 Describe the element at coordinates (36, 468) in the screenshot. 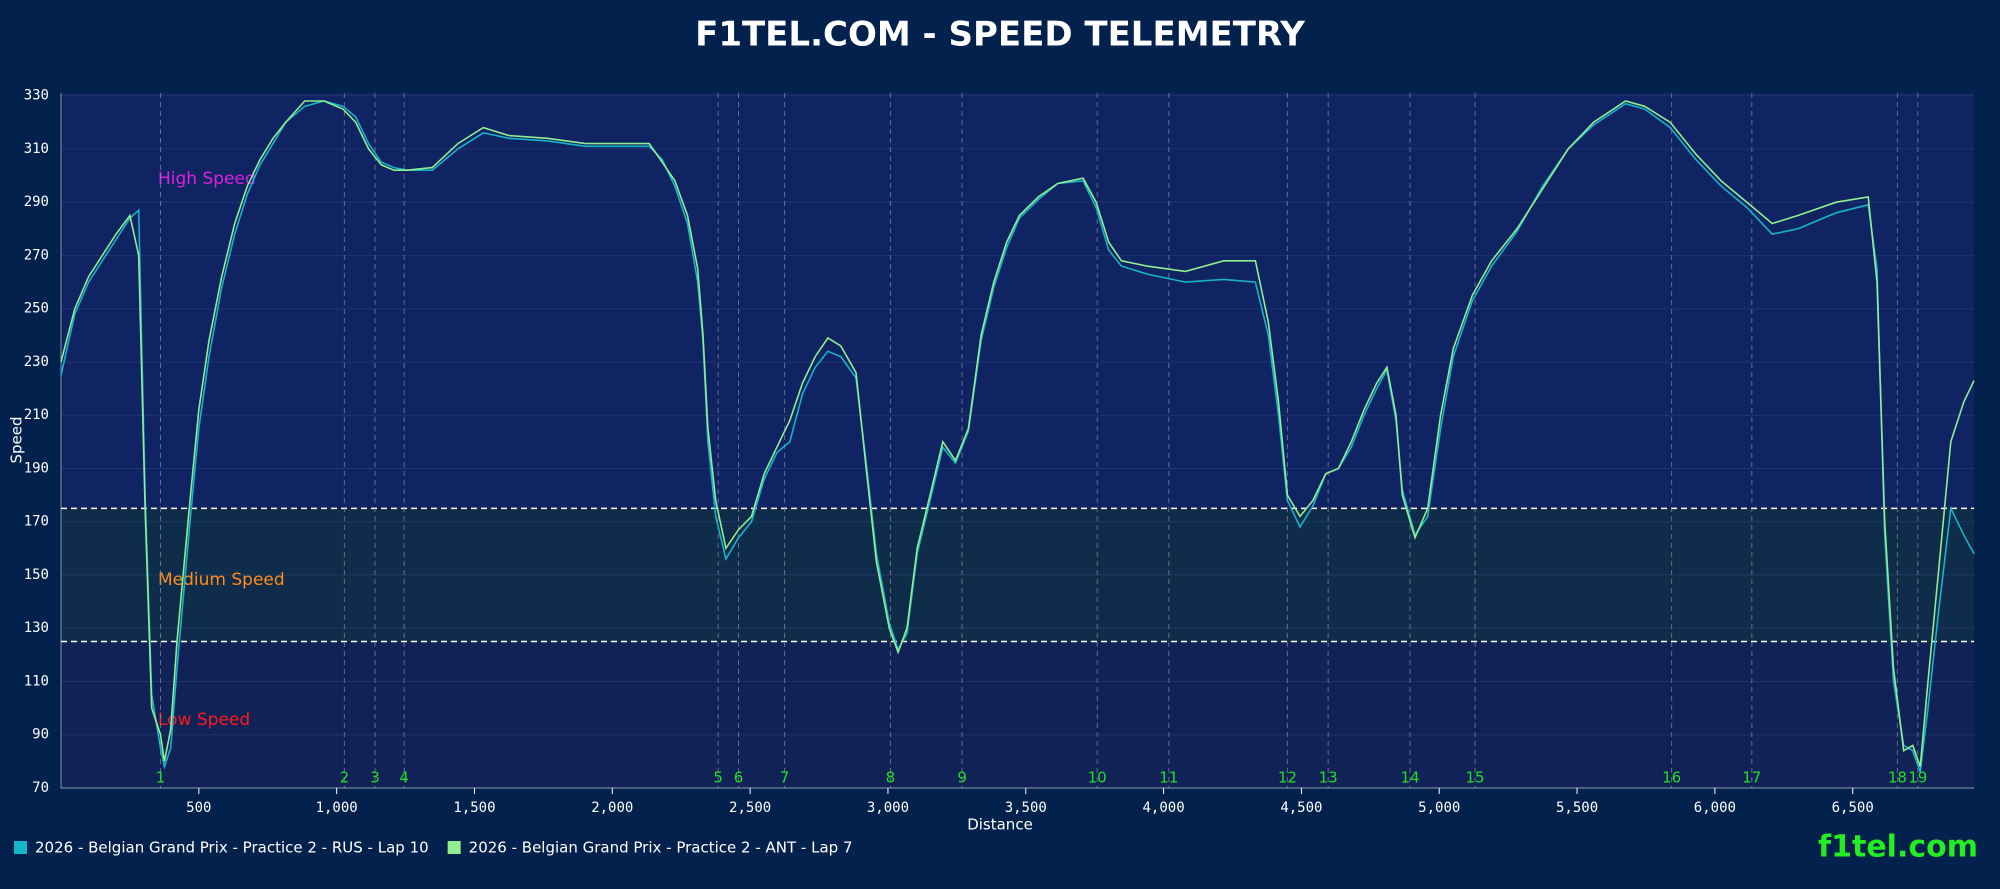

I see `y-tick-label: 190` at that location.